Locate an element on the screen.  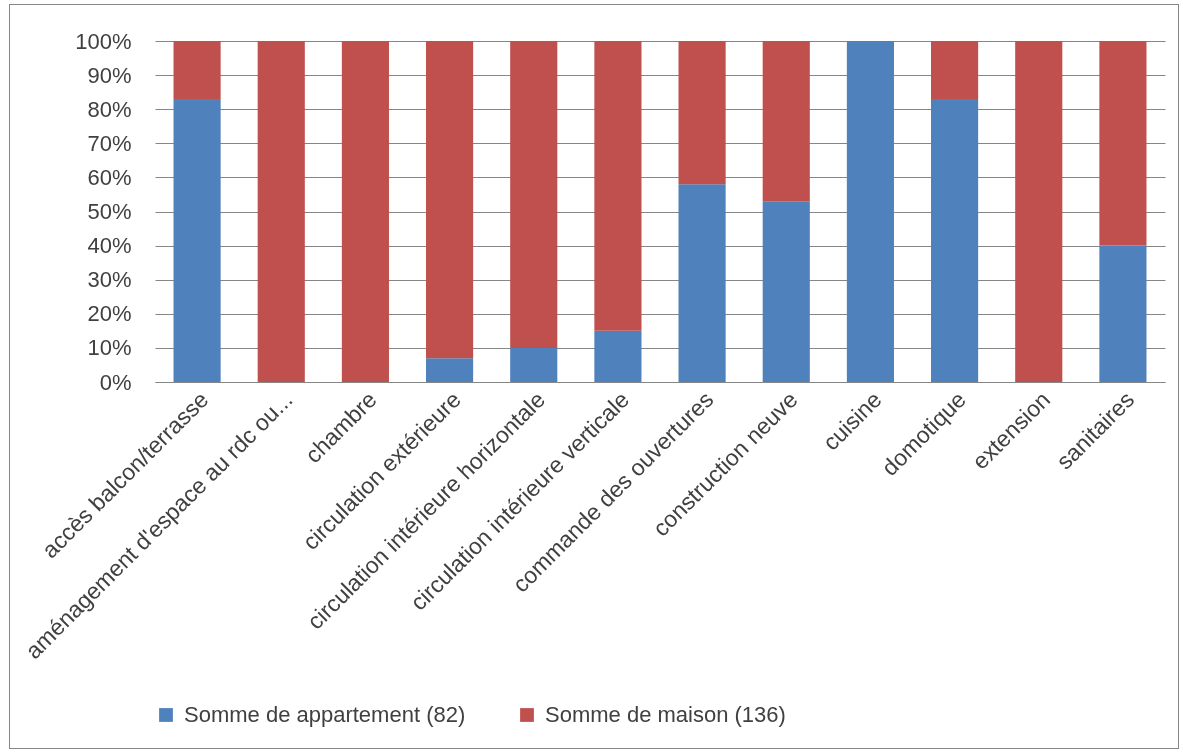
legend-label: Somme de maison (136) is located at coordinates (665, 714).